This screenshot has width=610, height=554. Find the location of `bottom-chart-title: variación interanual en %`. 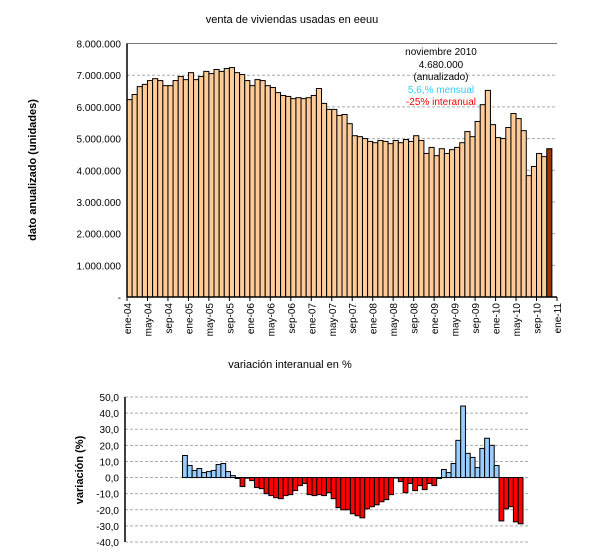

bottom-chart-title: variación interanual en % is located at coordinates (290, 365).